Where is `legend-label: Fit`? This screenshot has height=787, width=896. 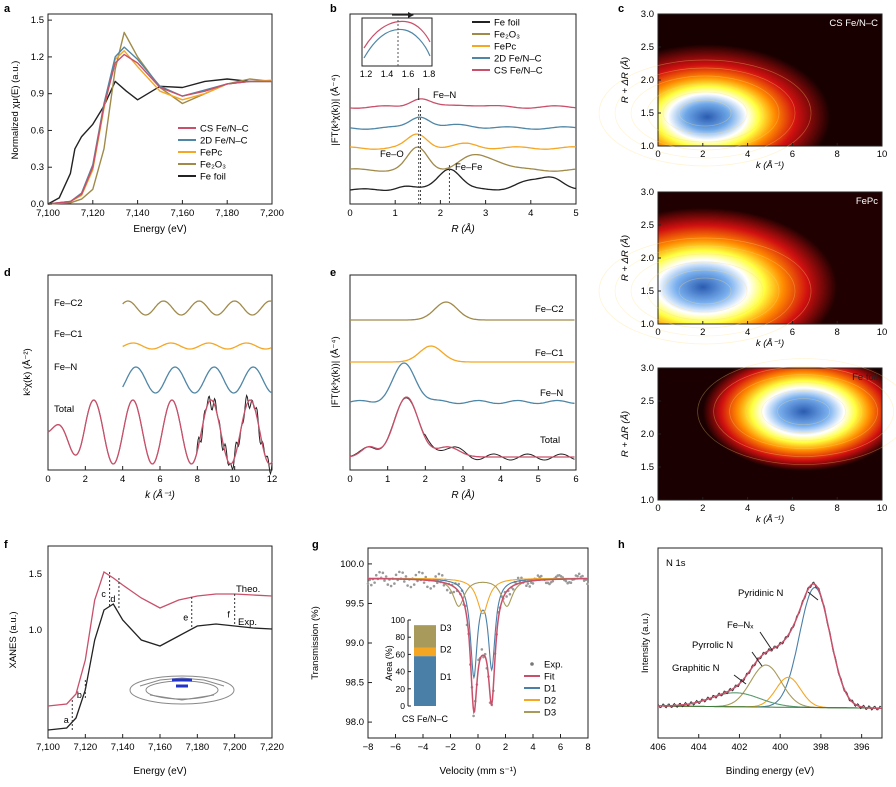 legend-label: Fit is located at coordinates (549, 677).